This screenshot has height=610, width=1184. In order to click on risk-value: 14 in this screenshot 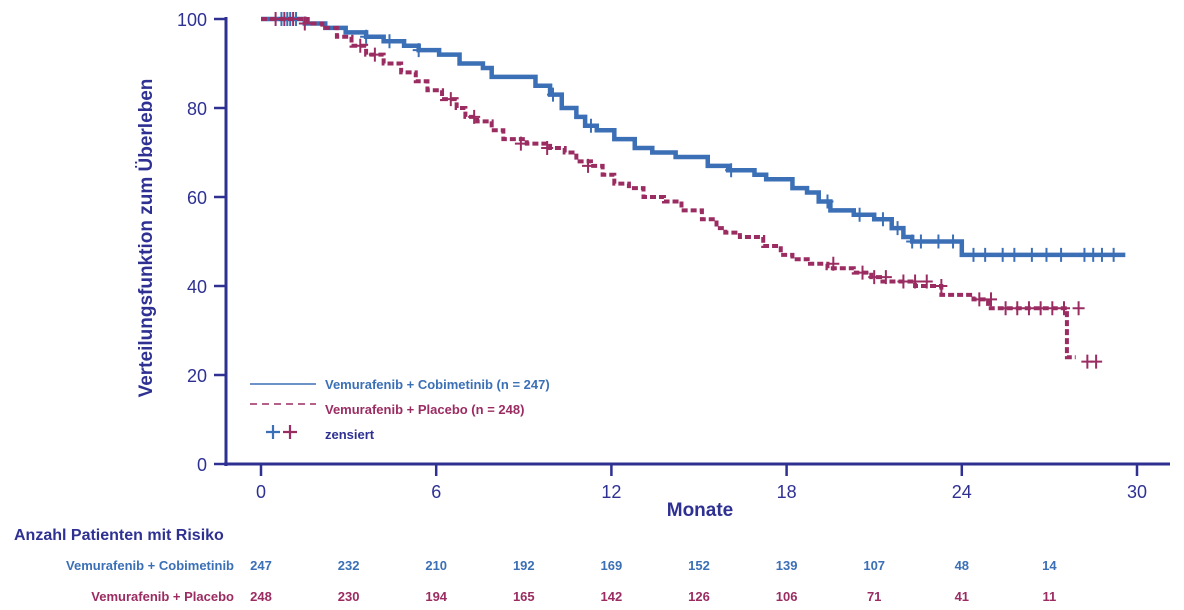, I will do `click(1049, 565)`.